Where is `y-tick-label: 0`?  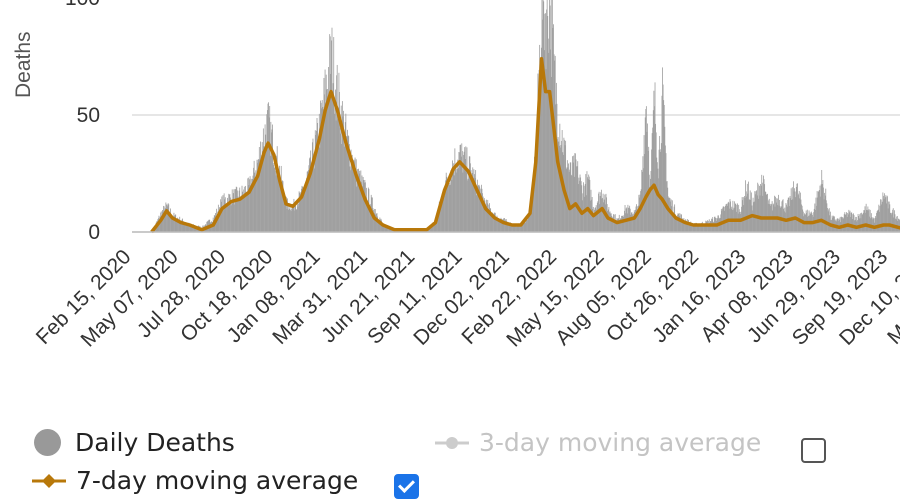
y-tick-label: 0 is located at coordinates (94, 232).